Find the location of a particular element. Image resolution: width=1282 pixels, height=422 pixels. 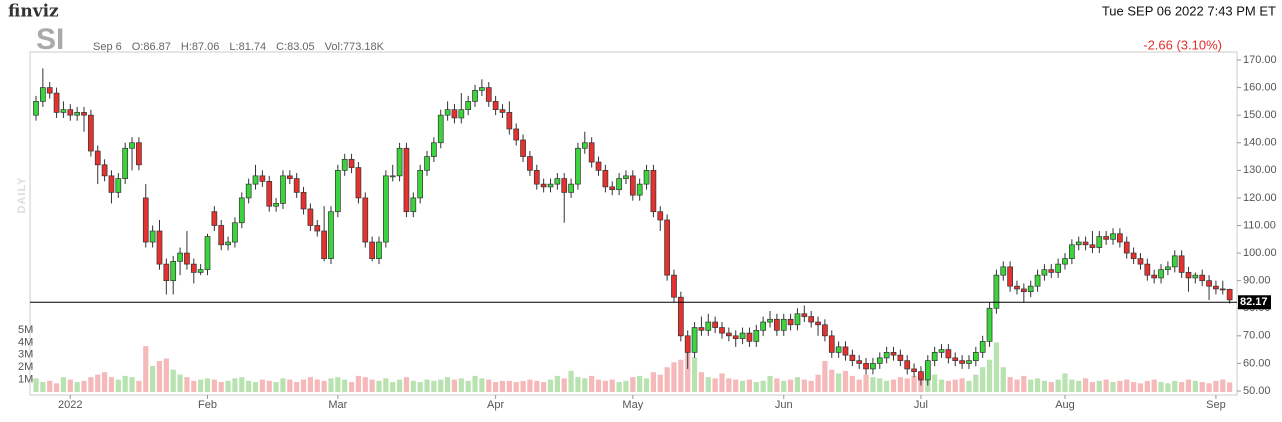

x-tick-label: May is located at coordinates (632, 405).